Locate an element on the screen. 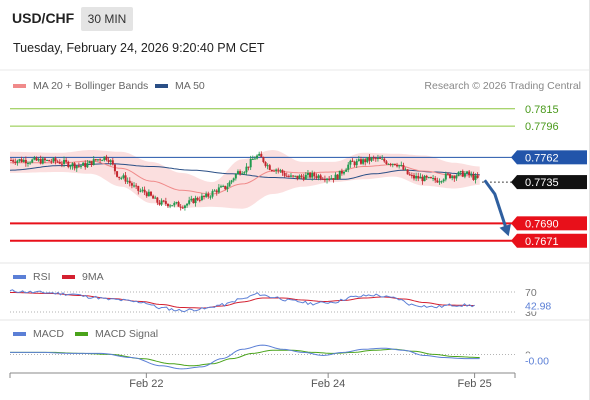 The height and width of the screenshot is (400, 590). level-label-0.7815: 0.7815 is located at coordinates (542, 110).